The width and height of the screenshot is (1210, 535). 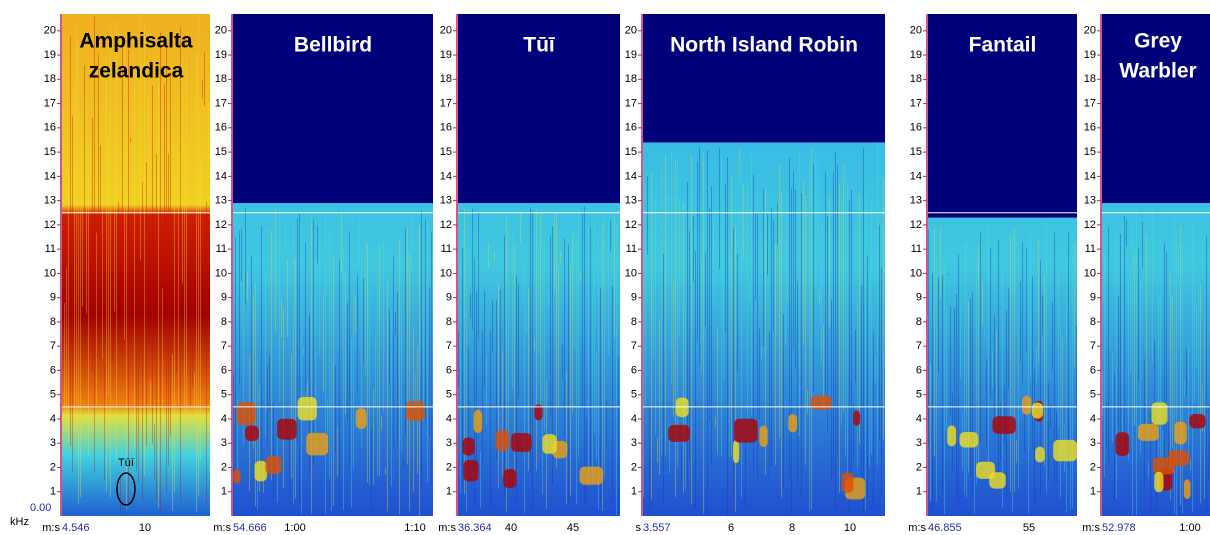 What do you see at coordinates (945, 528) in the screenshot?
I see `x-start: 46.855` at bounding box center [945, 528].